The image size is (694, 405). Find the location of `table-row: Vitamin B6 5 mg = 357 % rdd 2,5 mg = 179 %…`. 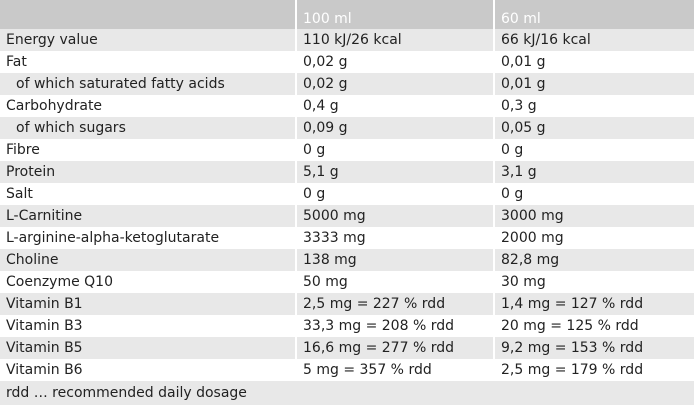

table-row: Vitamin B6 5 mg = 357 % rdd 2,5 mg = 179 %… is located at coordinates (347, 370).